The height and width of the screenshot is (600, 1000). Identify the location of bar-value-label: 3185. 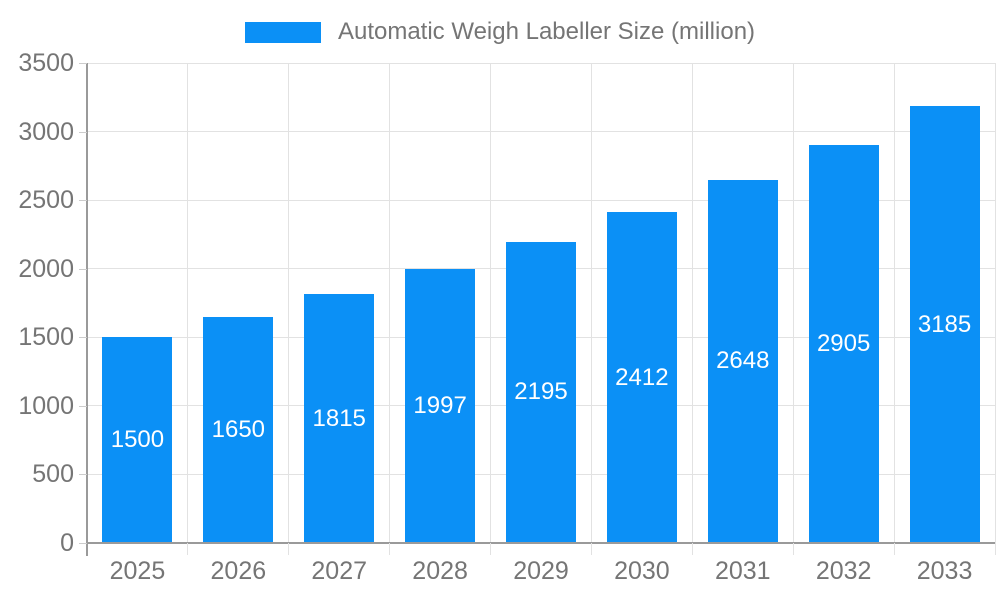
(944, 324).